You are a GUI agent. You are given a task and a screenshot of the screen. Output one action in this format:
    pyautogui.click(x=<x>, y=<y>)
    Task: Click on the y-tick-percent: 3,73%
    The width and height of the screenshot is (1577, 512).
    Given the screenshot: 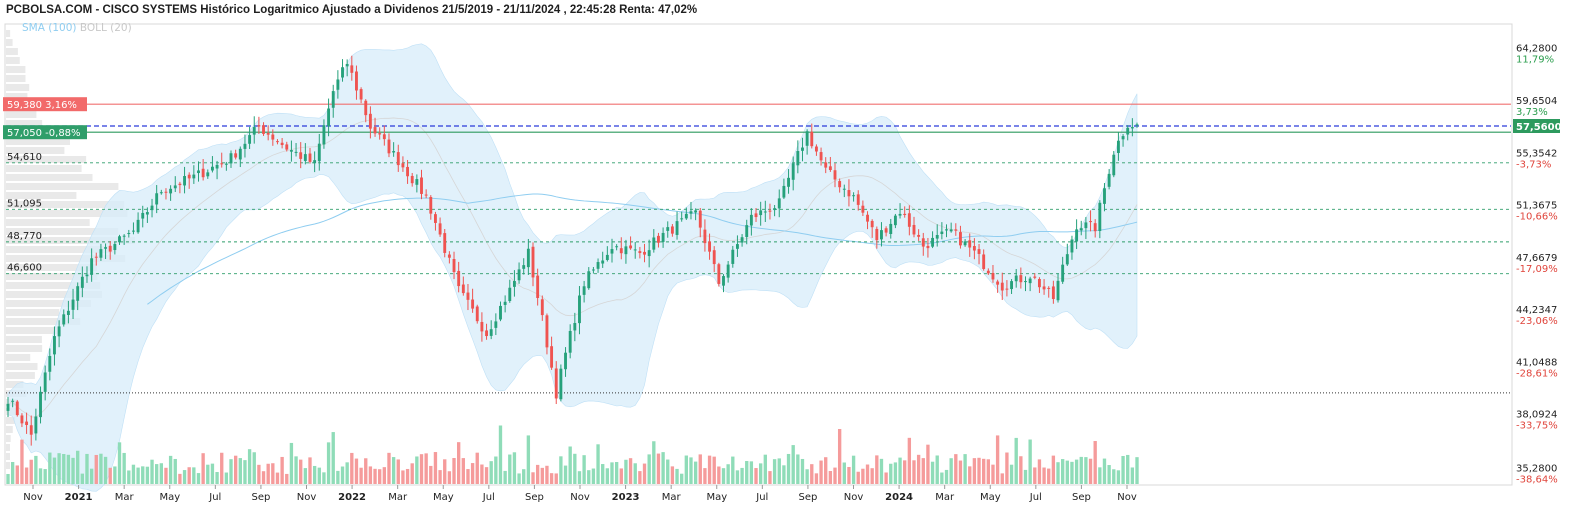 What is the action you would take?
    pyautogui.click(x=1532, y=112)
    